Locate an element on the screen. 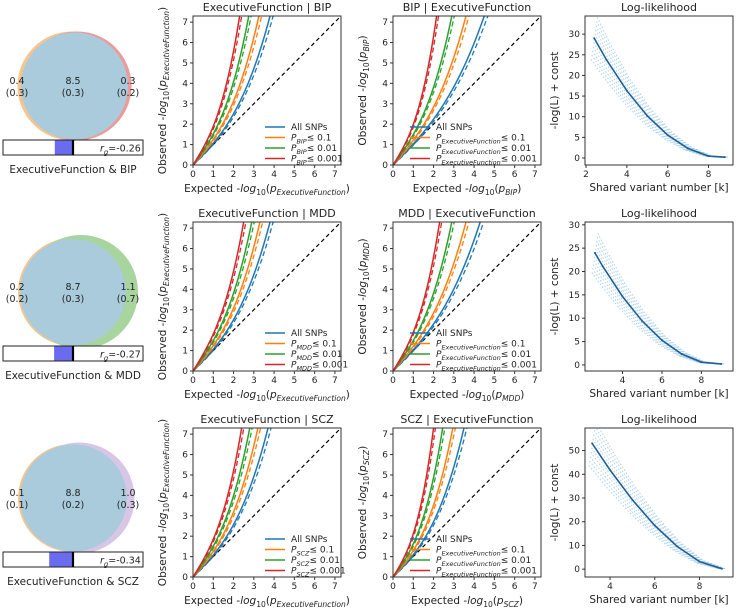 The image size is (740, 616). rg-label-part: g is located at coordinates (106, 153).